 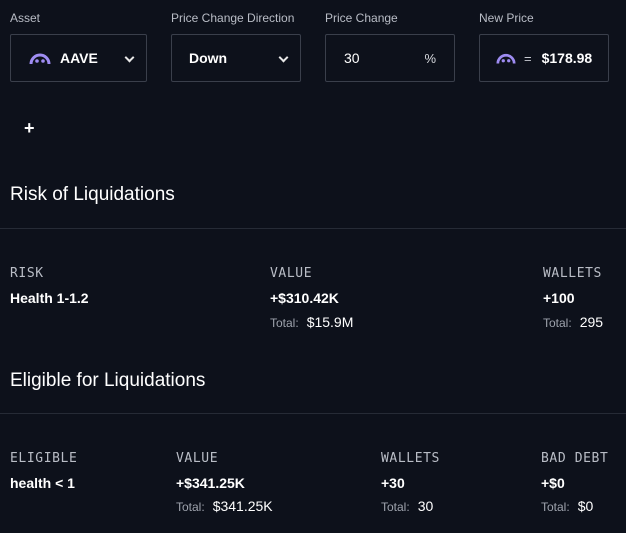 What do you see at coordinates (44, 458) in the screenshot?
I see `eligible-column-header: ELIGIBLE` at bounding box center [44, 458].